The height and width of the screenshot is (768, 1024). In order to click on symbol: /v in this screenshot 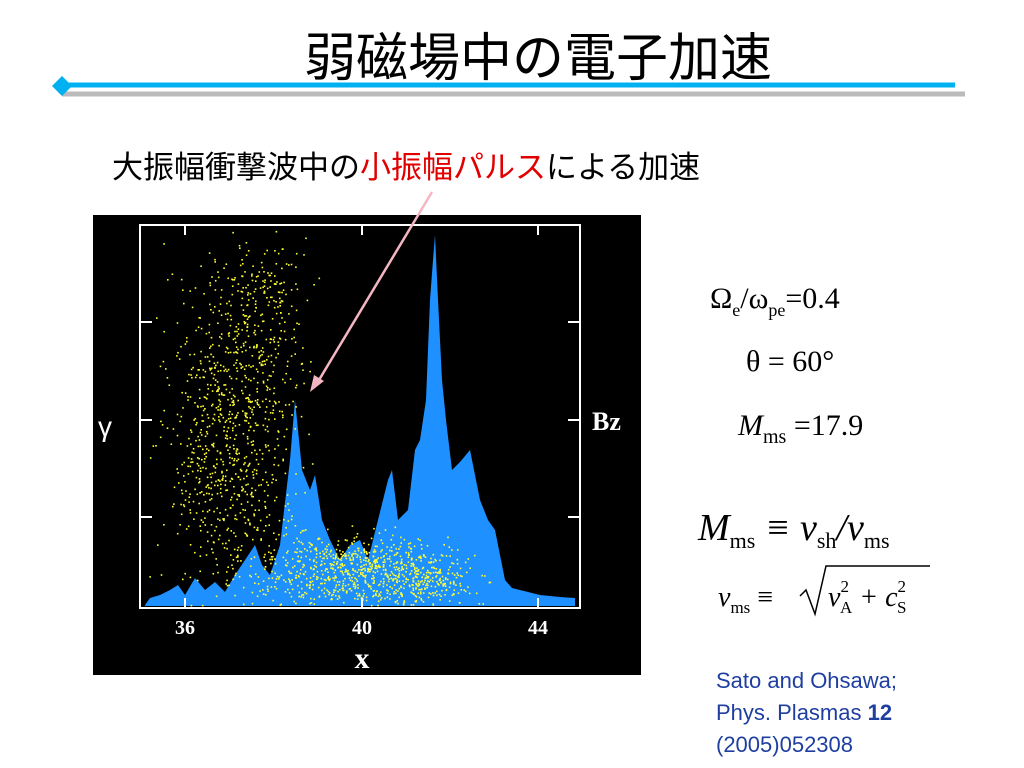, I will do `click(849, 528)`.